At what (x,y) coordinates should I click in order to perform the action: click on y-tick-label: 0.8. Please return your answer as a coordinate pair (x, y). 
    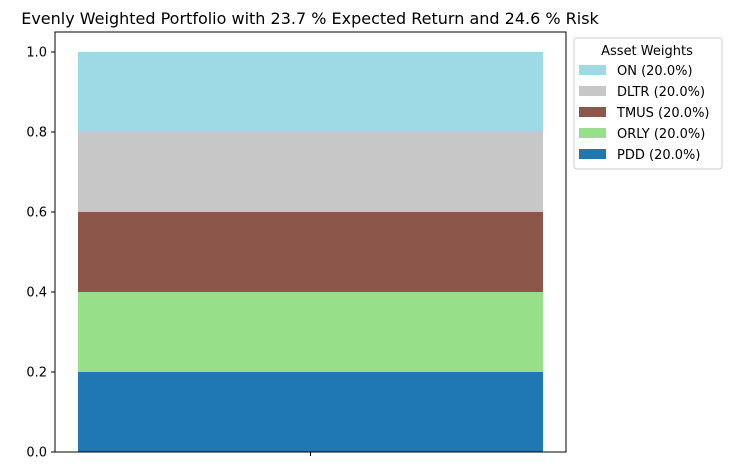
    Looking at the image, I should click on (36, 133).